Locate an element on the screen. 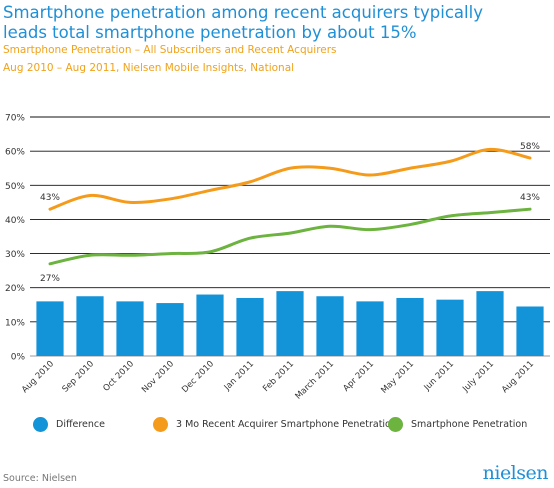 The height and width of the screenshot is (488, 554). legend-label-difference: Difference is located at coordinates (80, 424).